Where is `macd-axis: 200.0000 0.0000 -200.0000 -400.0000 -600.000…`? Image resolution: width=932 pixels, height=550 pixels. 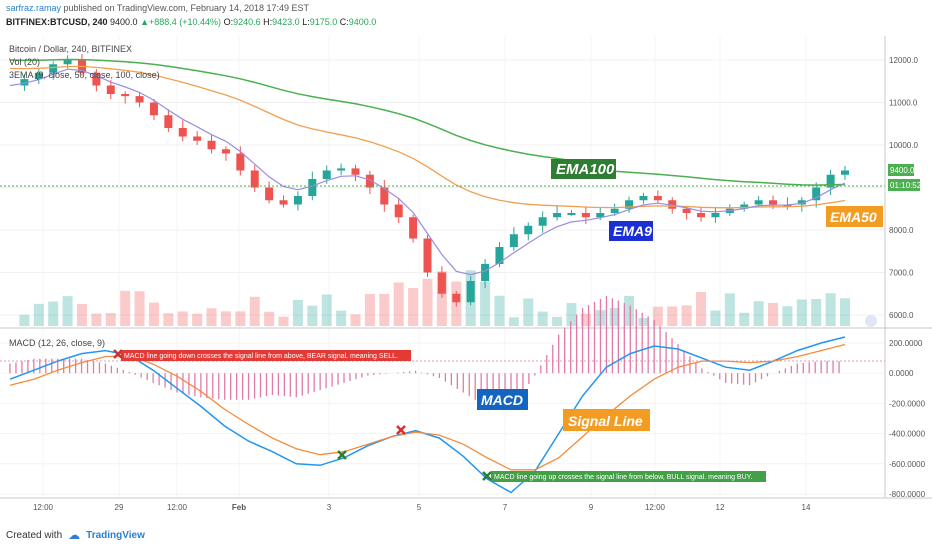 macd-axis: 200.0000 0.0000 -200.0000 -400.0000 -600.000… is located at coordinates (907, 419).